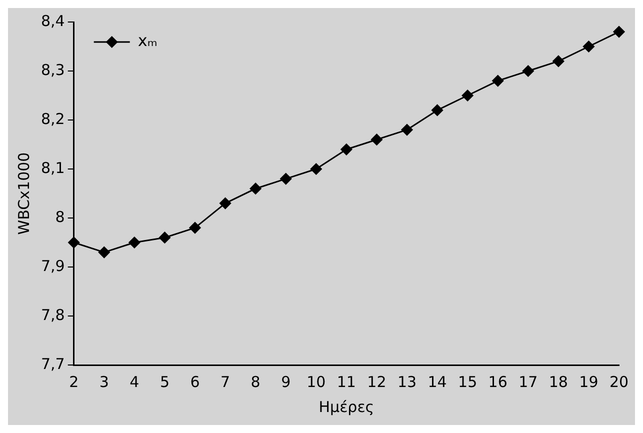 The image size is (643, 433). I want to click on x-tick-label: 10, so click(316, 381).